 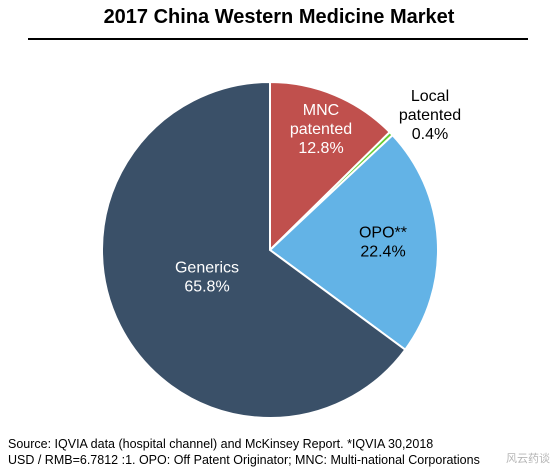 I want to click on slice-category-label: Local, so click(x=430, y=96).